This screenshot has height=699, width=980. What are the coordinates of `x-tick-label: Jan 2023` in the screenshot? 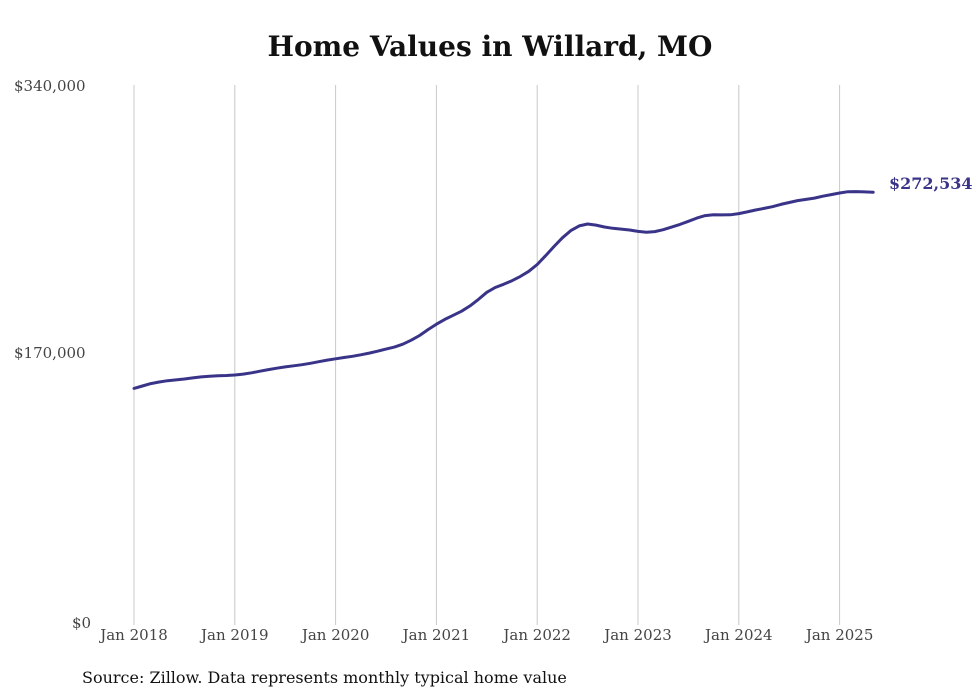 It's located at (637, 635).